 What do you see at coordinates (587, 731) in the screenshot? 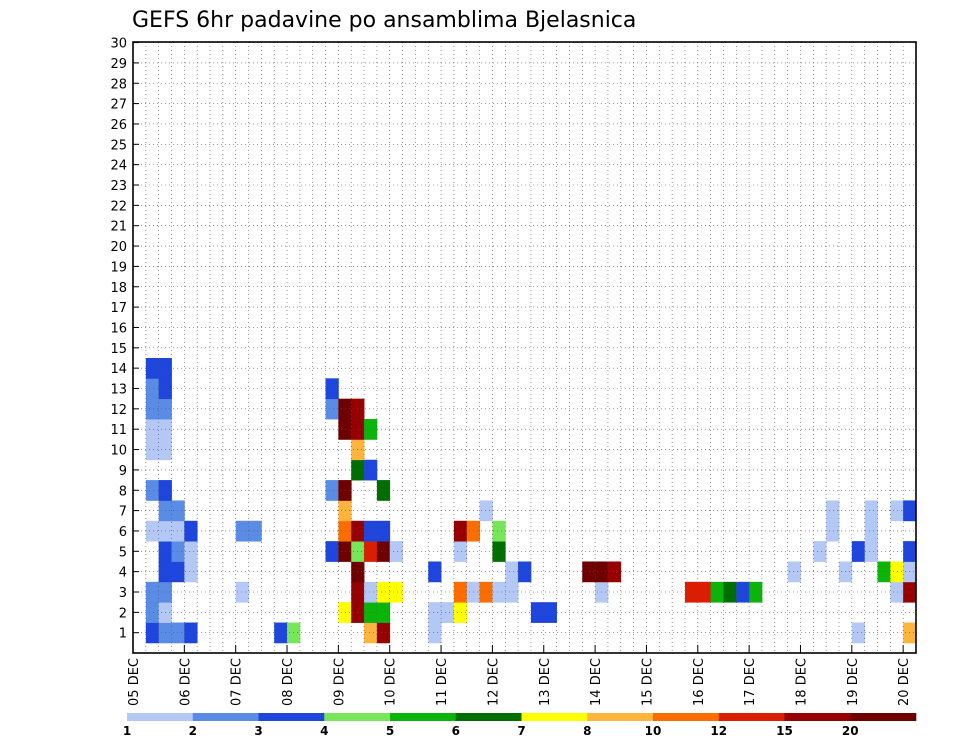
I see `colorbar-label: 8` at bounding box center [587, 731].